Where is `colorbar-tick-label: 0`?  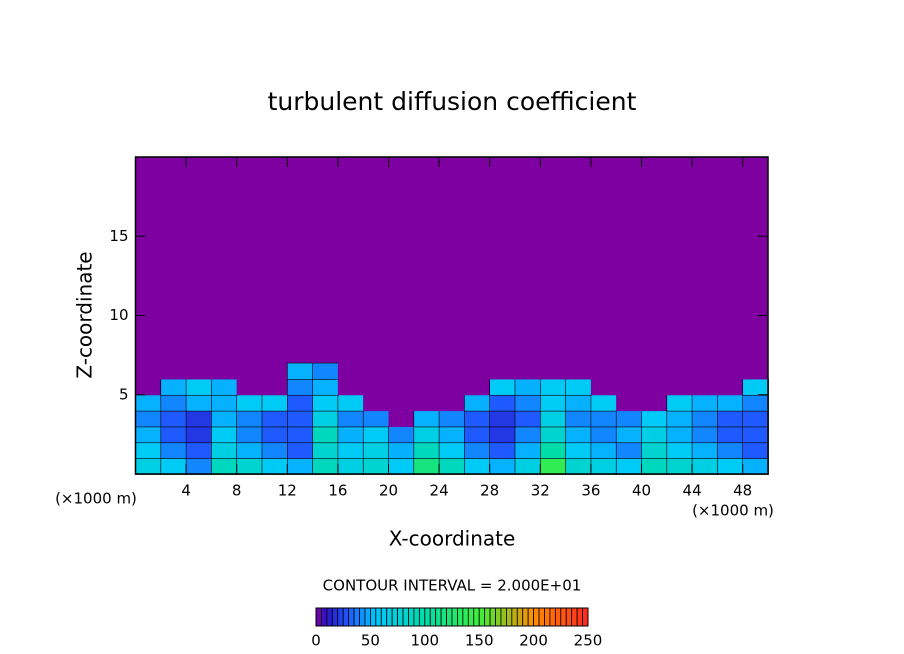
colorbar-tick-label: 0 is located at coordinates (316, 641).